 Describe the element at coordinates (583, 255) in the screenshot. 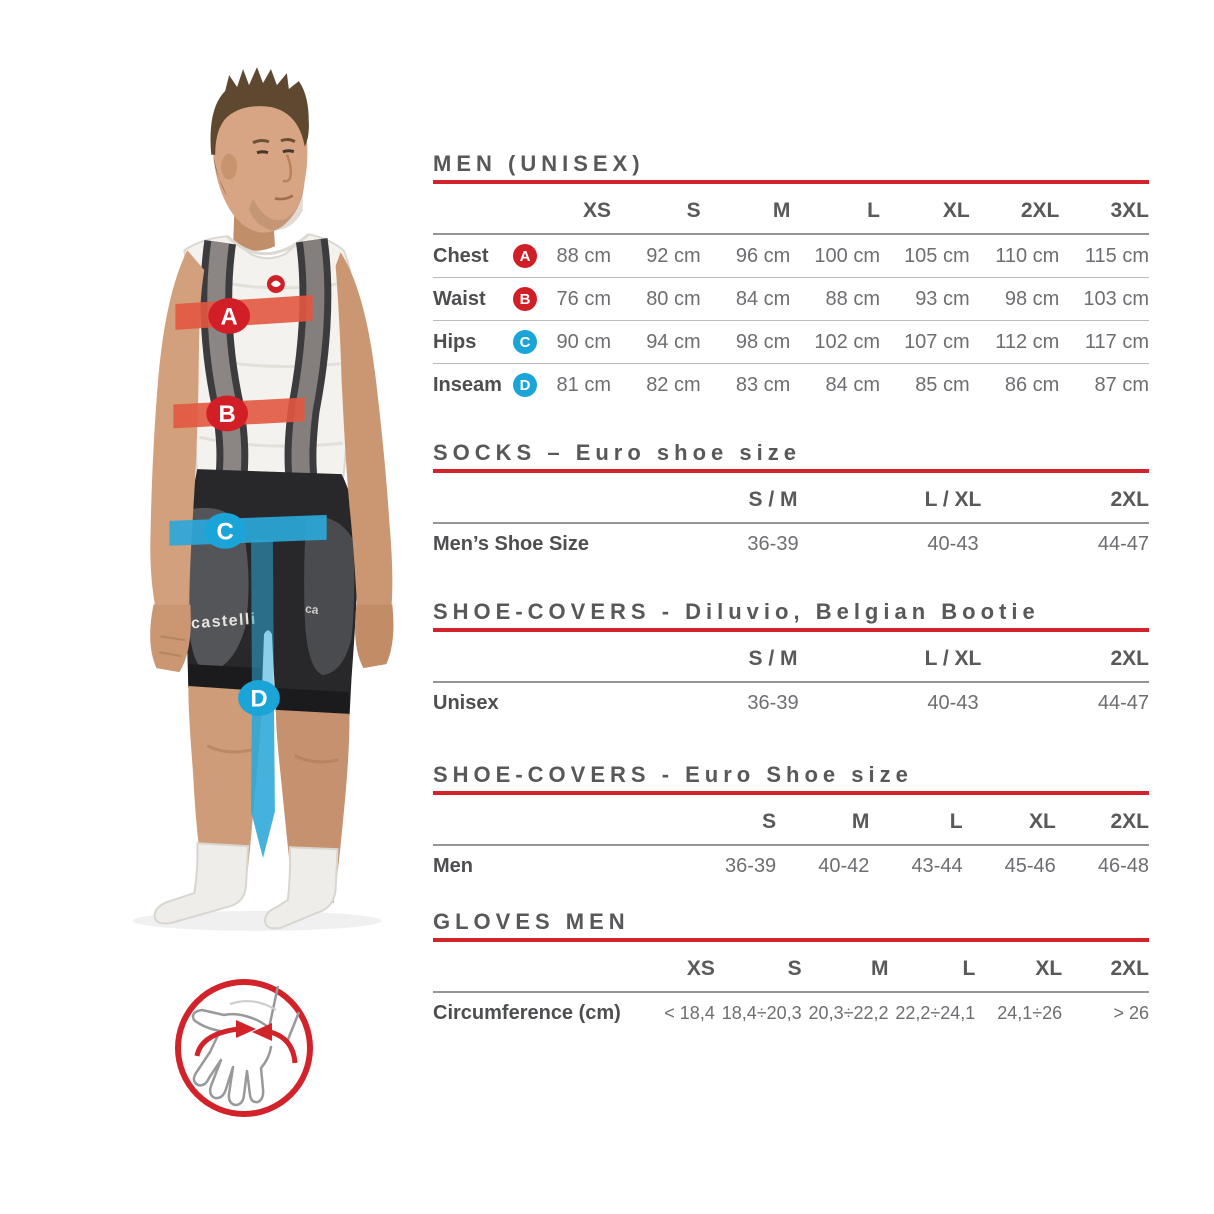

I see `size-value: 88 cm` at that location.